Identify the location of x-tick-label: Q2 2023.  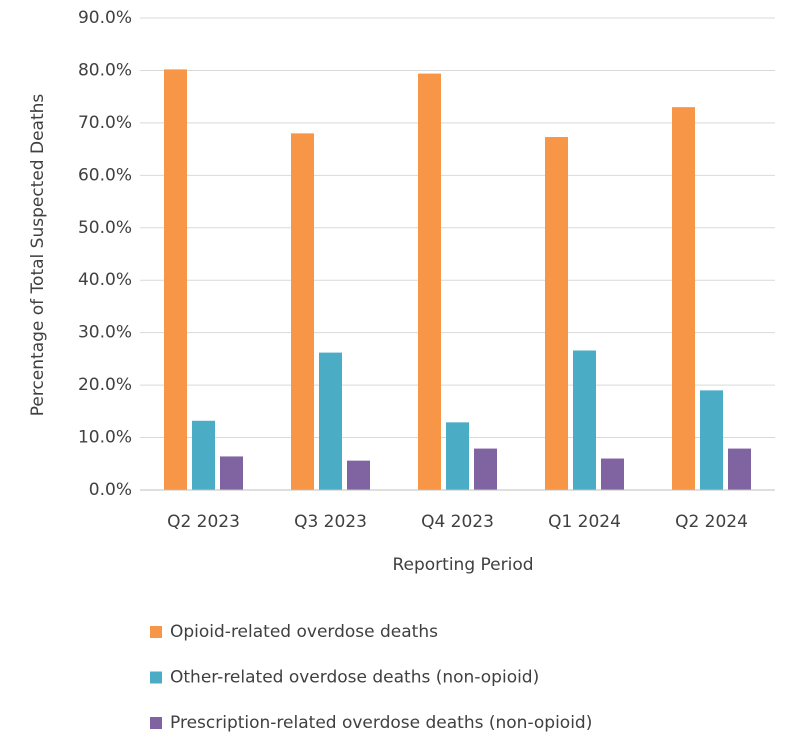
(203, 522).